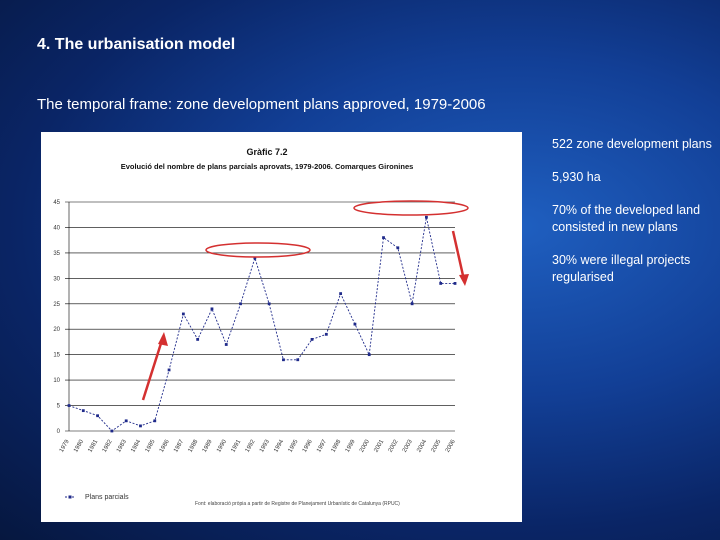 The height and width of the screenshot is (540, 720). Describe the element at coordinates (183, 314) in the screenshot. I see `data-point-1987` at that location.